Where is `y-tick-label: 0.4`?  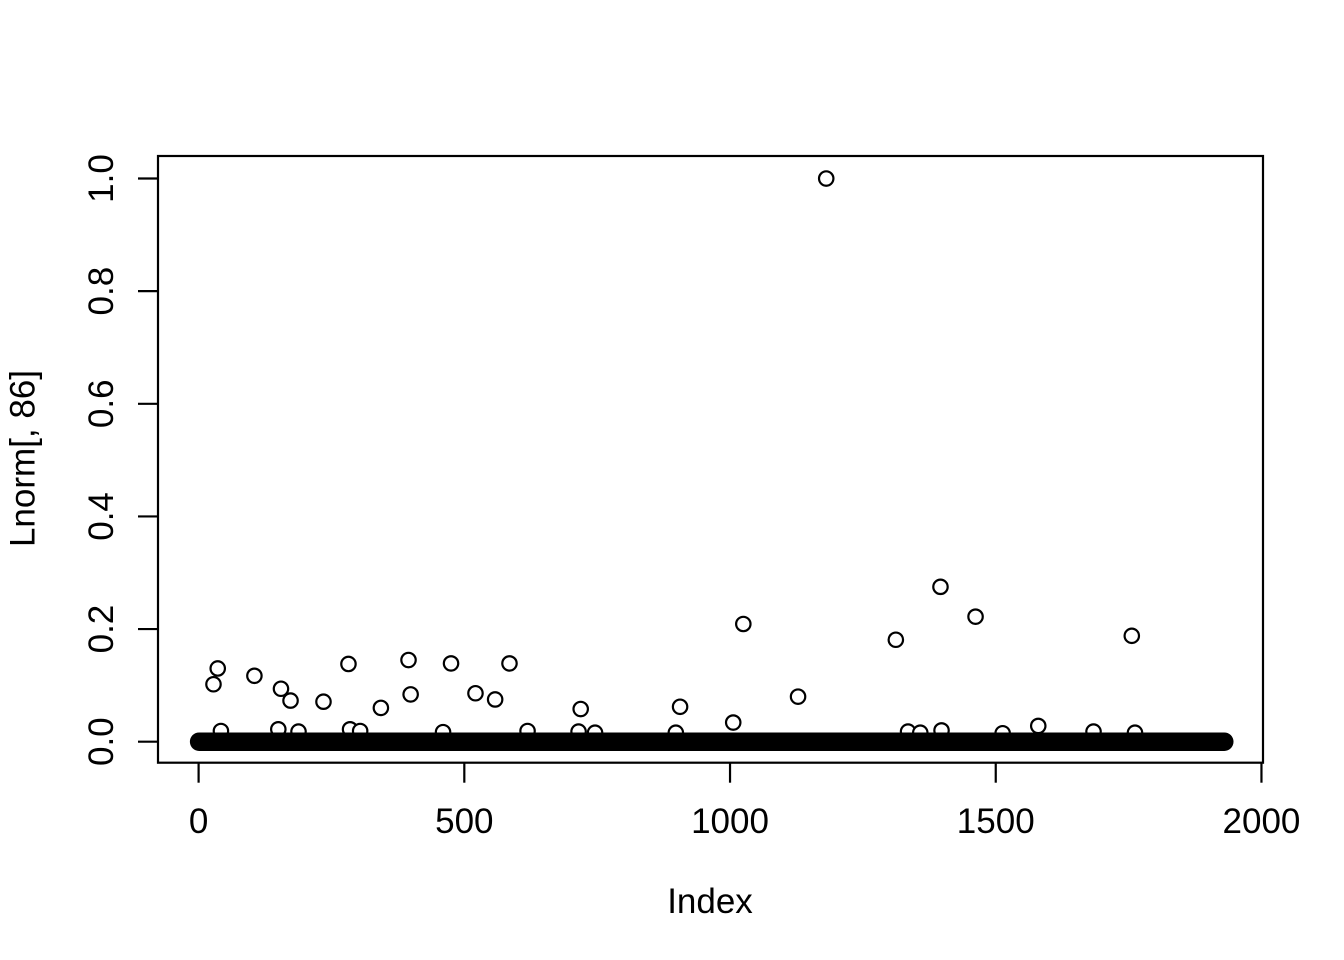 y-tick-label: 0.4 is located at coordinates (101, 516).